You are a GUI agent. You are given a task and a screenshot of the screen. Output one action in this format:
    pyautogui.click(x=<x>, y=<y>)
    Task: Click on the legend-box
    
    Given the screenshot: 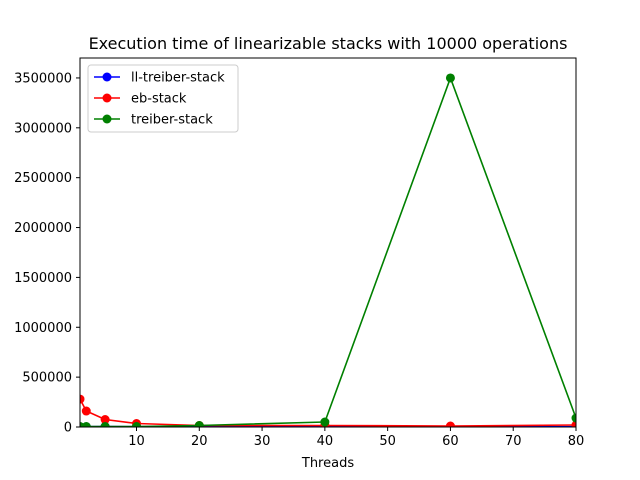 What is the action you would take?
    pyautogui.click(x=163, y=98)
    